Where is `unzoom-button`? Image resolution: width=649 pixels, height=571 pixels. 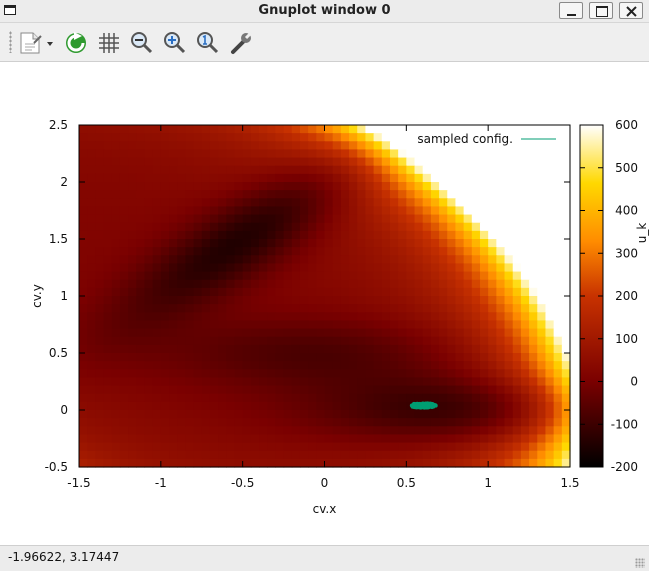 unzoom-button is located at coordinates (208, 43).